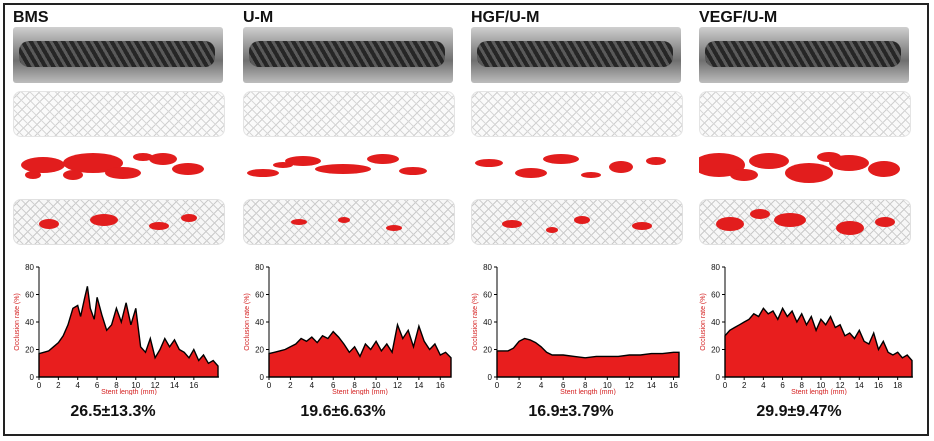 This screenshot has width=934, height=441. I want to click on stent-photo-band, so click(117, 54).